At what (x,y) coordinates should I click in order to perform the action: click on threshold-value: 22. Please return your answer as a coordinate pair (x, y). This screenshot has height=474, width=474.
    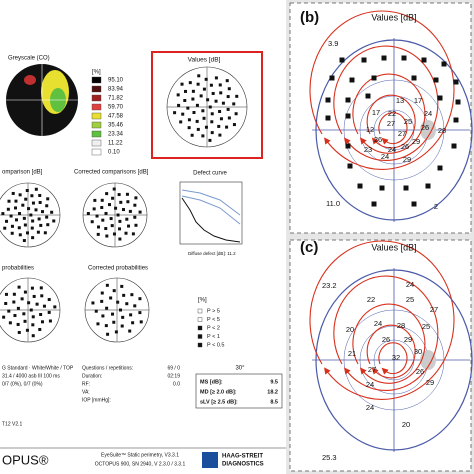
    Looking at the image, I should click on (371, 299).